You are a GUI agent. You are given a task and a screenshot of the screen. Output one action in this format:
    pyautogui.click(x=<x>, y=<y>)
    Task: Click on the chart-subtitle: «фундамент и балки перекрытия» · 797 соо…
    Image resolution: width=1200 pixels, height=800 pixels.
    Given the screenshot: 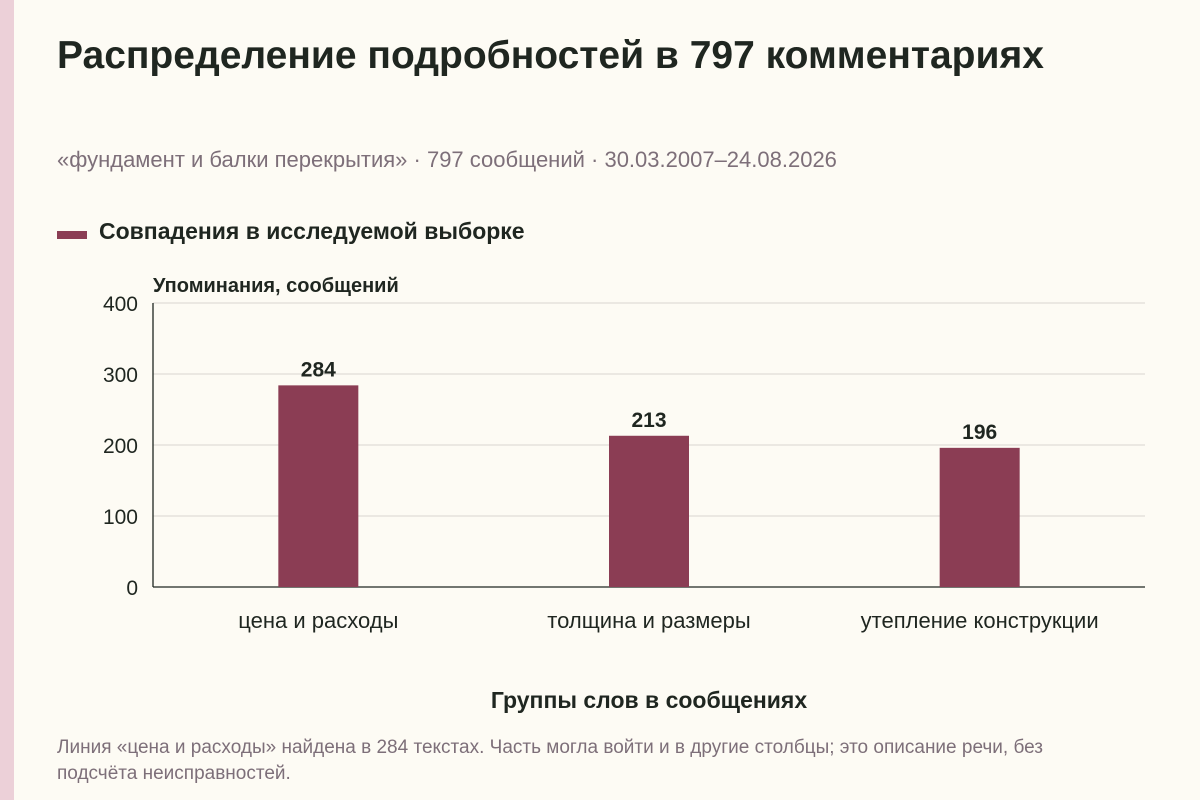 What is the action you would take?
    pyautogui.click(x=447, y=159)
    